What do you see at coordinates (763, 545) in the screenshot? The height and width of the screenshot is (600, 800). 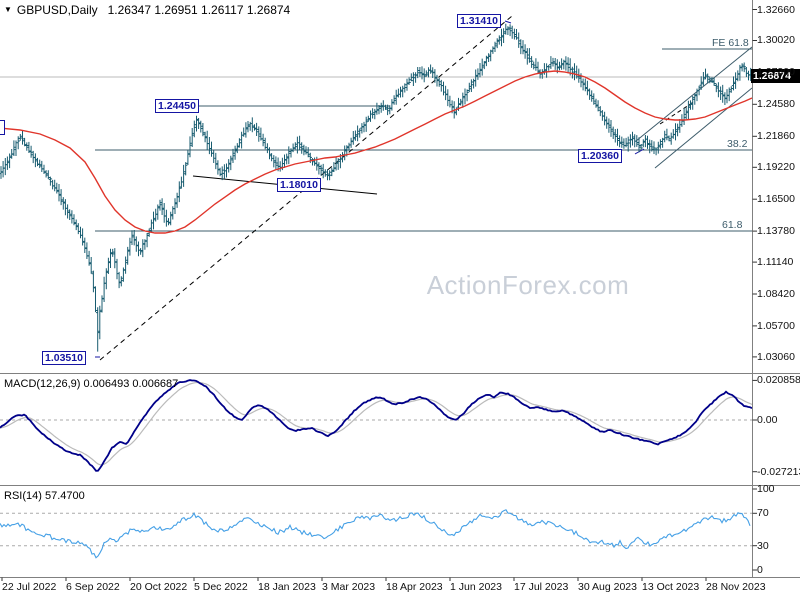 I see `rsi-tick-label: 30` at bounding box center [763, 545].